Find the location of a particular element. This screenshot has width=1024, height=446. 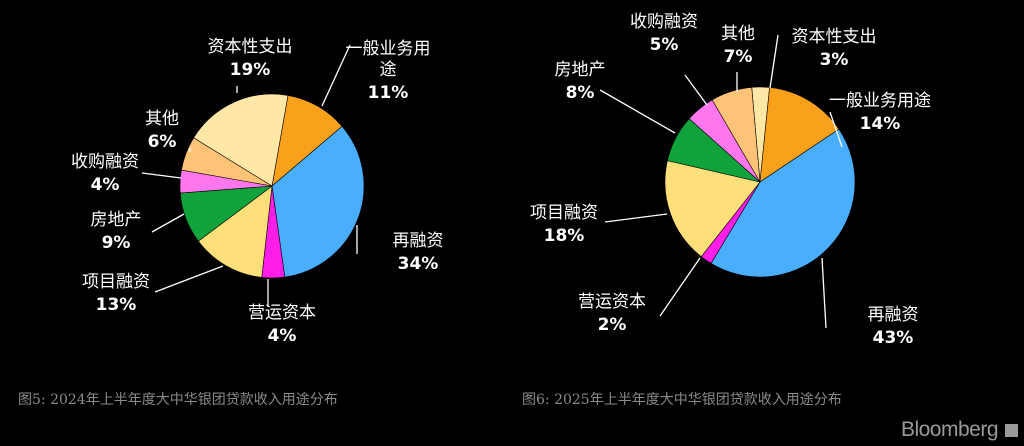

leader-line-refinancing is located at coordinates (824, 293).